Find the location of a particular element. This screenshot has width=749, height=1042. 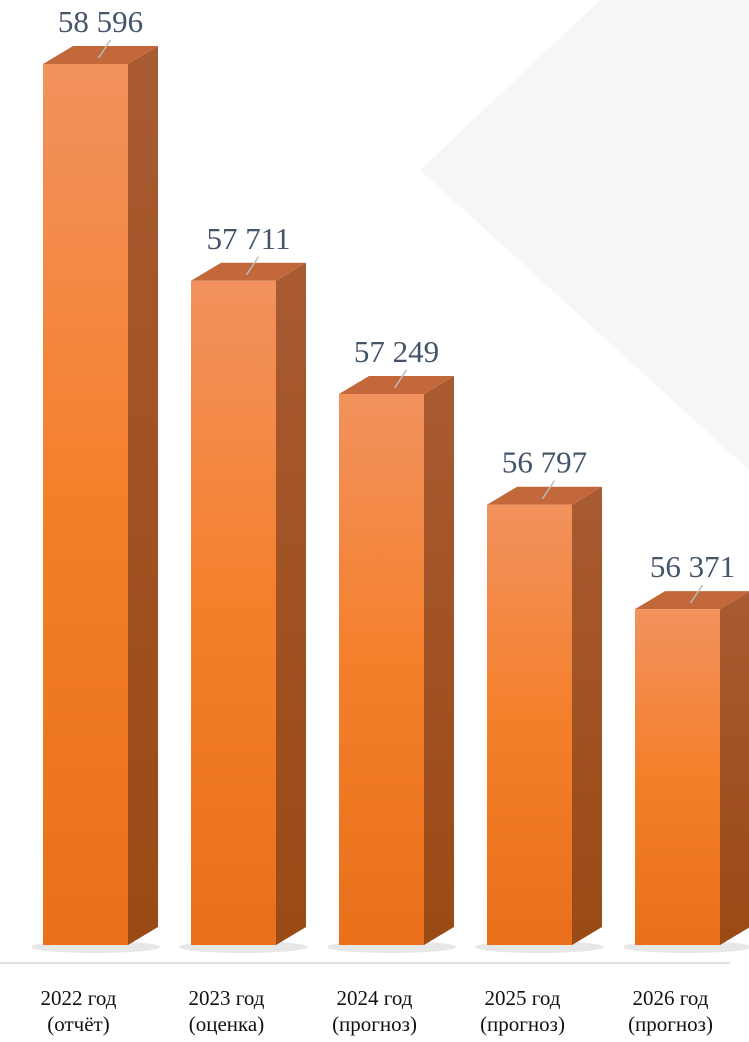

x-tick-label: 2023 год (оценка) is located at coordinates (226, 1011).